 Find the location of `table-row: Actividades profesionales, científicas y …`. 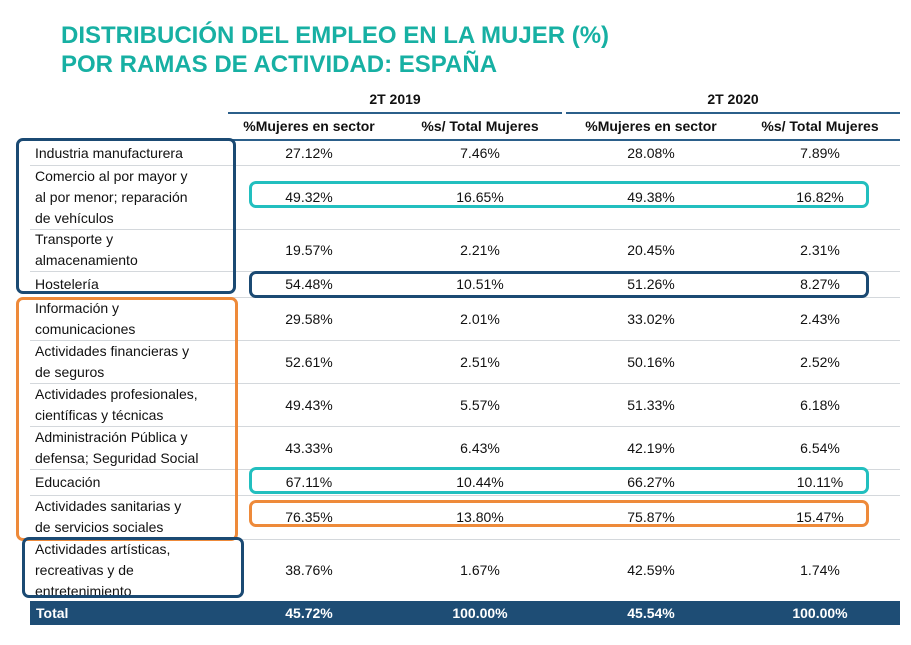

table-row: Actividades profesionales, científicas y … is located at coordinates (465, 405).